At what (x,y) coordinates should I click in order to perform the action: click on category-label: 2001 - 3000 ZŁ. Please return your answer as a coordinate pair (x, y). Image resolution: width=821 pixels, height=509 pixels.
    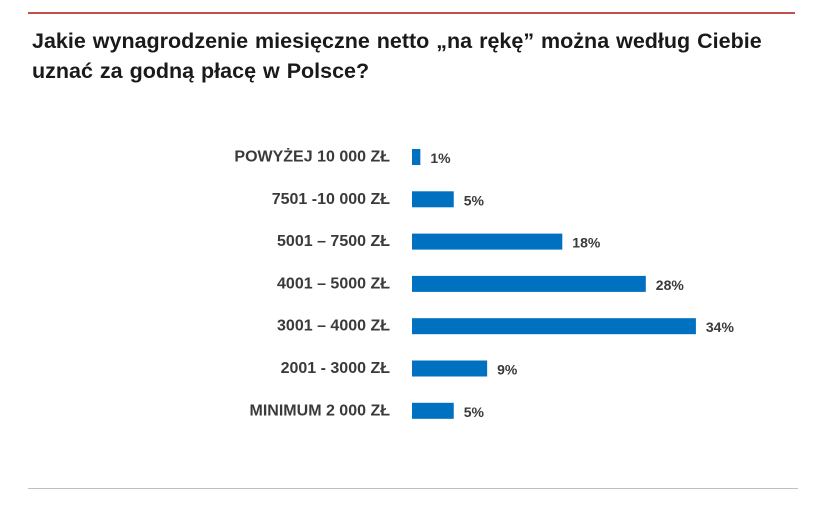
    Looking at the image, I should click on (336, 368).